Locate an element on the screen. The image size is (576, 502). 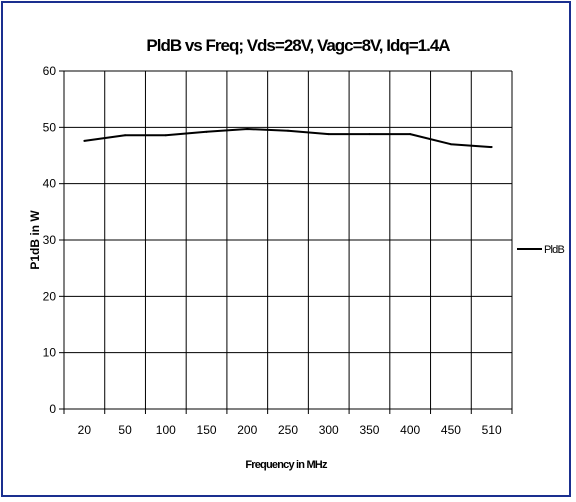
legend-label: PldB is located at coordinates (554, 250).